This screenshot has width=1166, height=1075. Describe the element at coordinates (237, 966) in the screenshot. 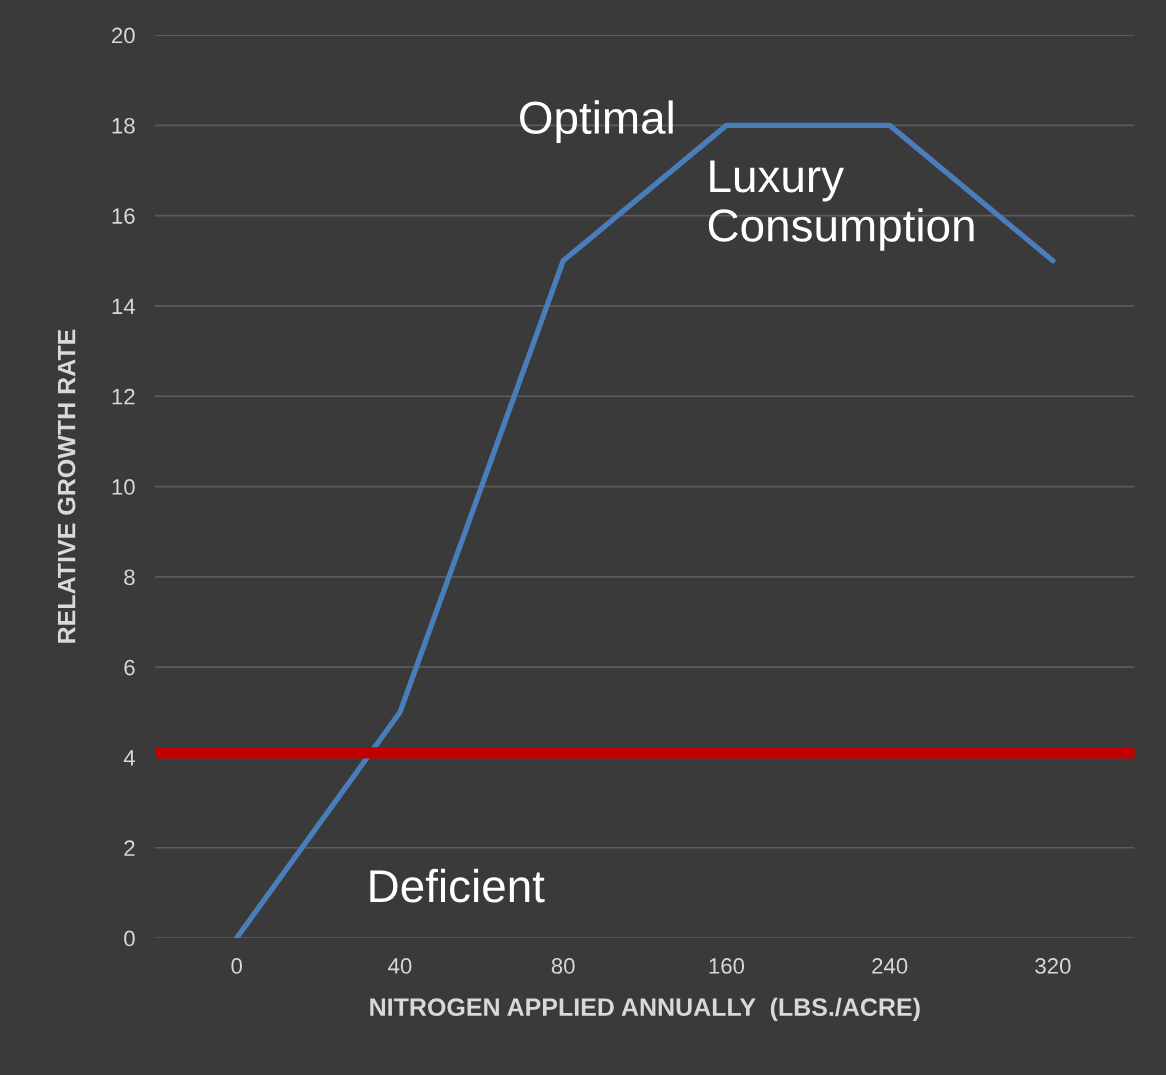

I see `x-tick-label: 0` at that location.